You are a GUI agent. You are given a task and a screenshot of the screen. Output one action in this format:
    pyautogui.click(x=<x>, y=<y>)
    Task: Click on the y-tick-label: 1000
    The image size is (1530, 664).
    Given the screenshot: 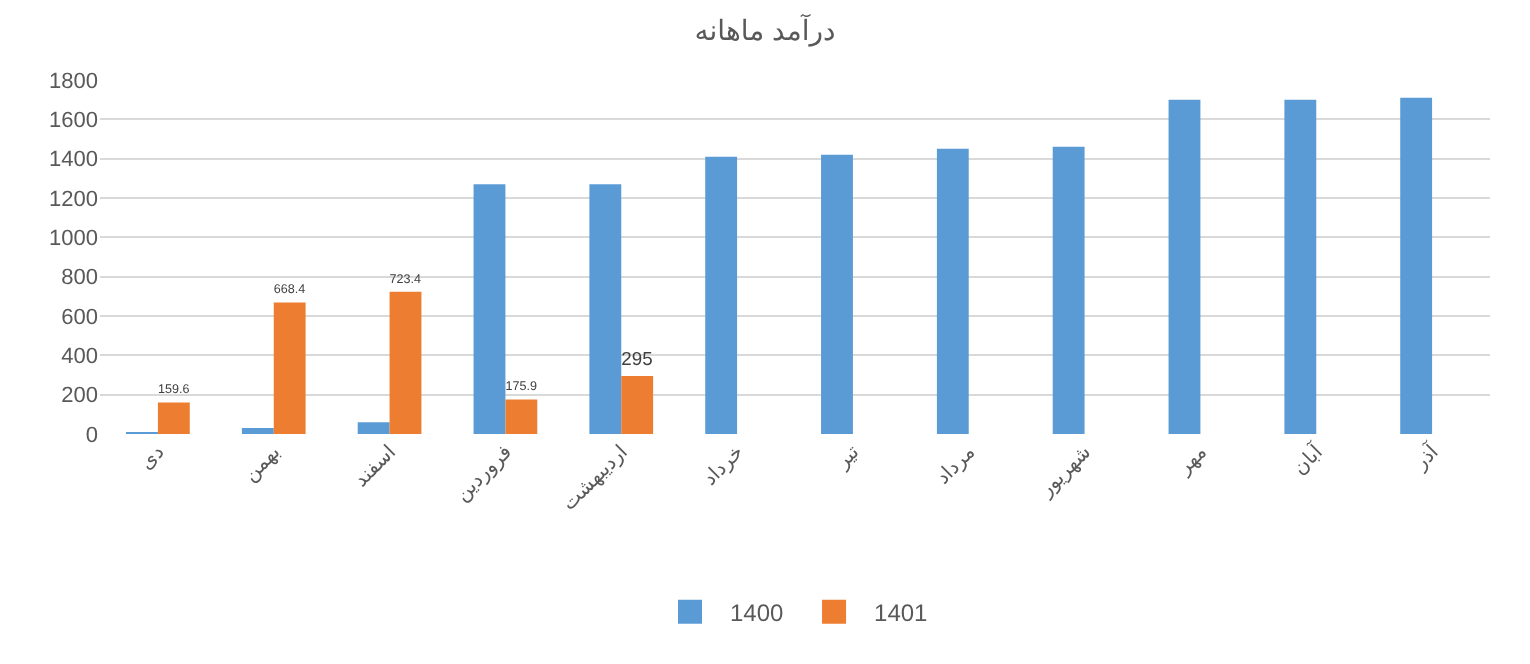 What is the action you would take?
    pyautogui.click(x=73, y=239)
    